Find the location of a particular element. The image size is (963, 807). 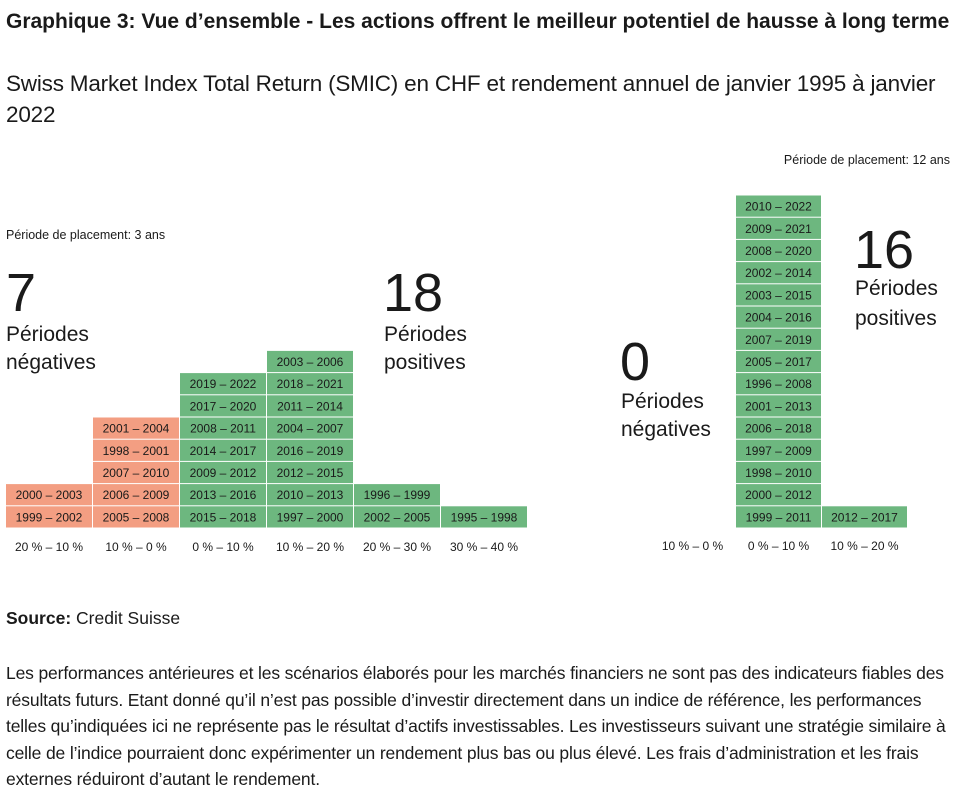

period-cell-label: 2015 – 2018 is located at coordinates (223, 517).